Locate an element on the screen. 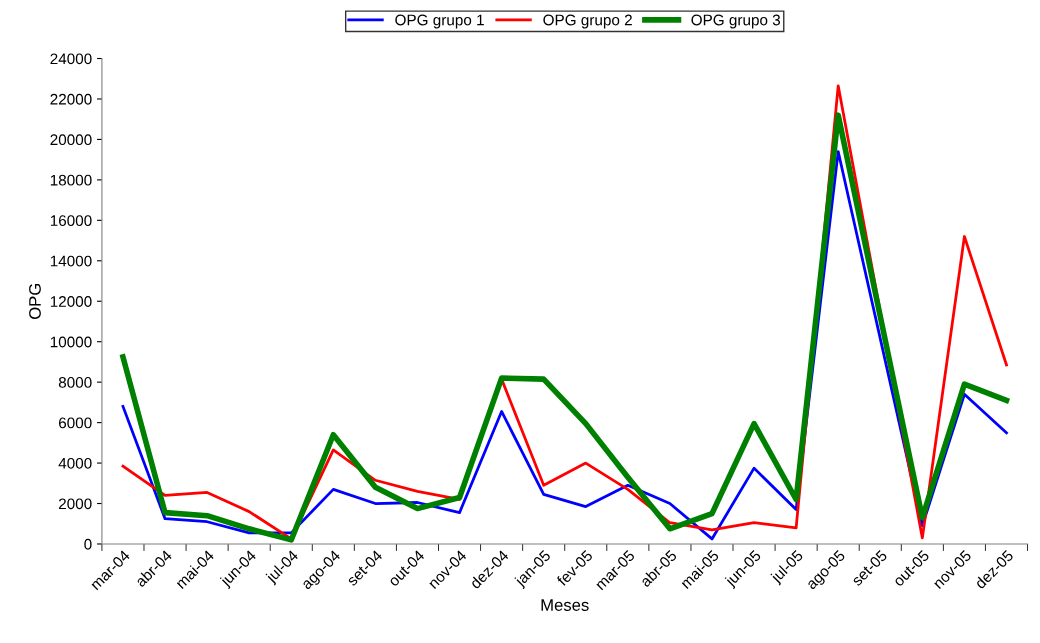 This screenshot has width=1040, height=643. y-tick-label: 6000 is located at coordinates (75, 423).